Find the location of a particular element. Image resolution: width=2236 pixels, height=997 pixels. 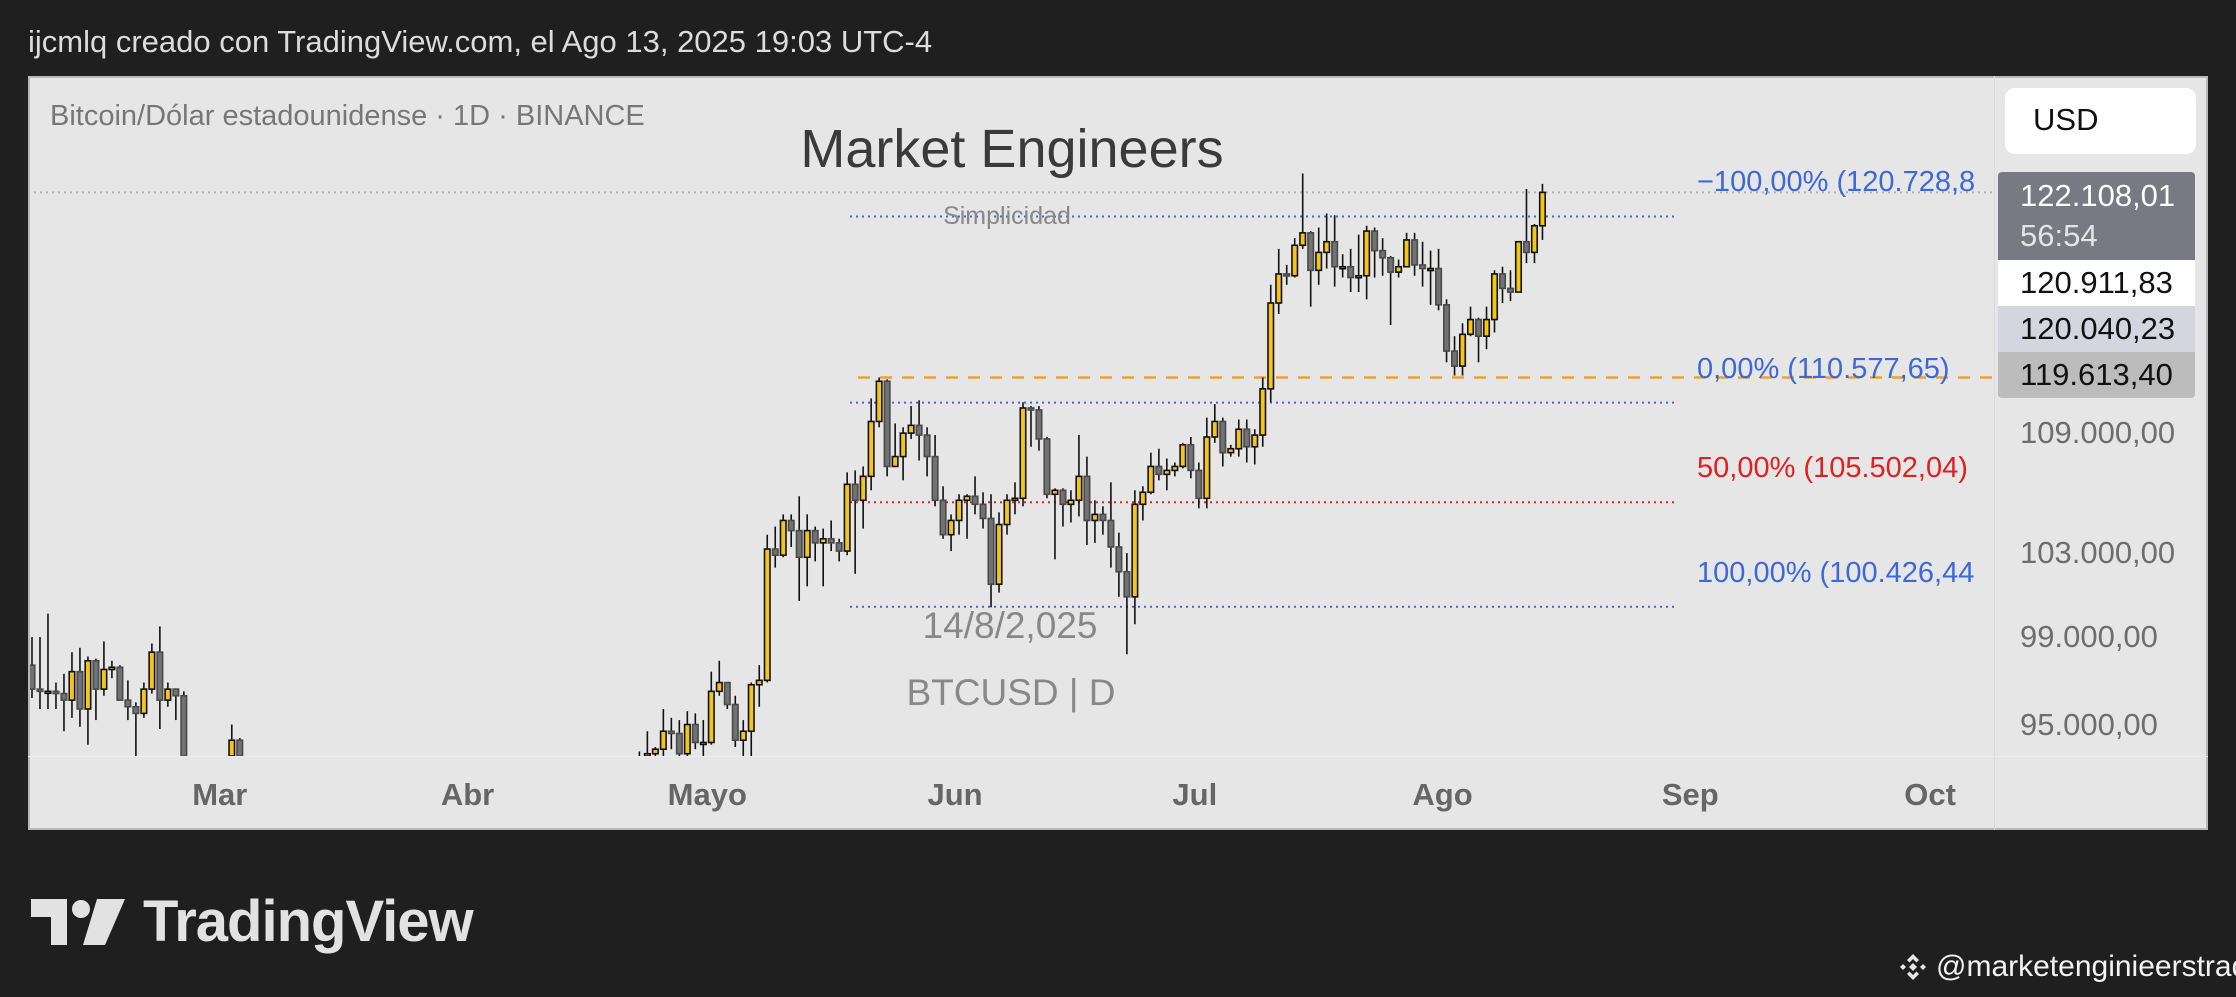

annotation-title: Market Engineers is located at coordinates (1012, 149).